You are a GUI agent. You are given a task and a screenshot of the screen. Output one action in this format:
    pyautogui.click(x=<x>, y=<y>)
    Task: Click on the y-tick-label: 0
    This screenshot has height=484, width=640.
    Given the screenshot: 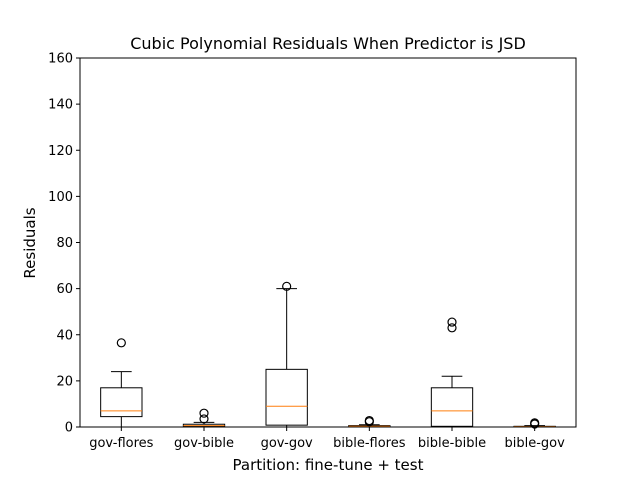 What is the action you would take?
    pyautogui.click(x=69, y=428)
    